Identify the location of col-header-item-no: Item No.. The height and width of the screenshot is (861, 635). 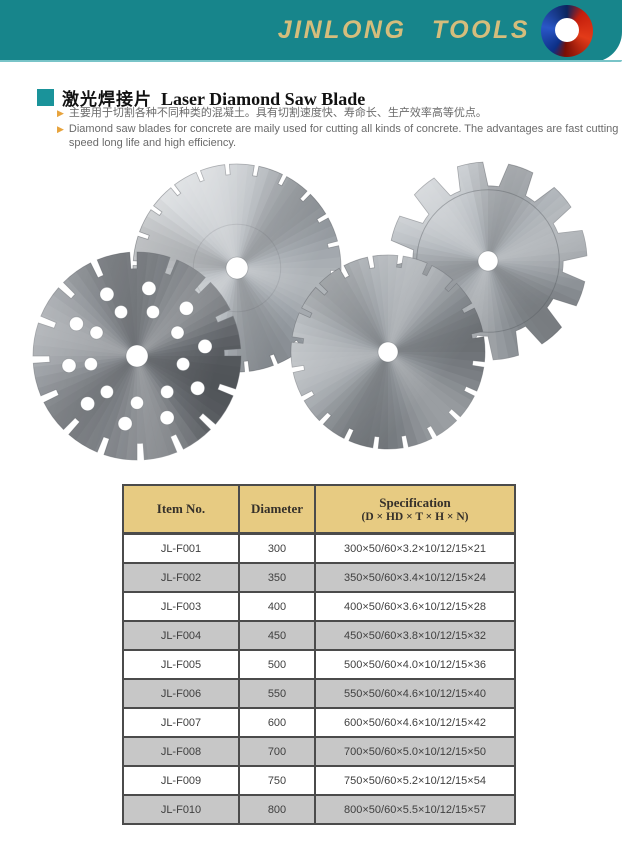
(181, 509).